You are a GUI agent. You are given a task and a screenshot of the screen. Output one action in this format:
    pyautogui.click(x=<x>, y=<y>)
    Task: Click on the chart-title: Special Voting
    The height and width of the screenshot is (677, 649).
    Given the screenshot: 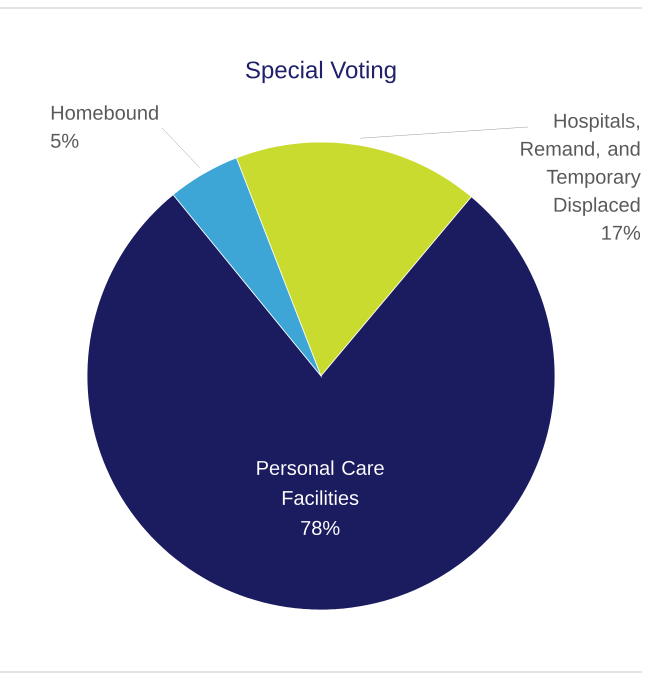 What is the action you would take?
    pyautogui.click(x=321, y=72)
    